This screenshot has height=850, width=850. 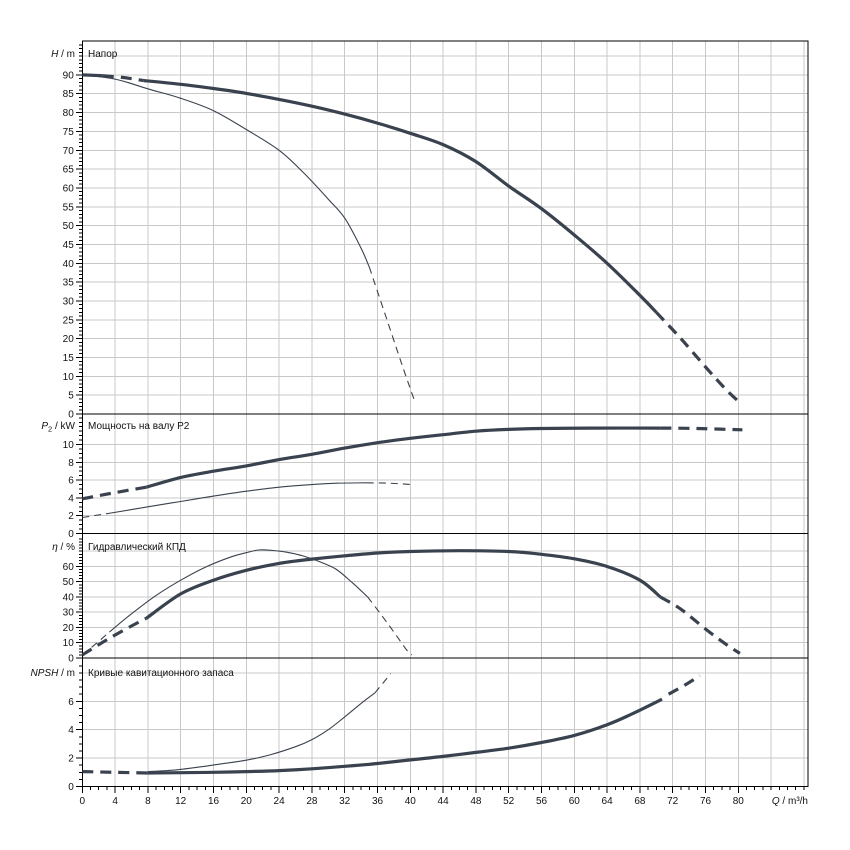 I want to click on x-tick-label: 36, so click(x=378, y=801).